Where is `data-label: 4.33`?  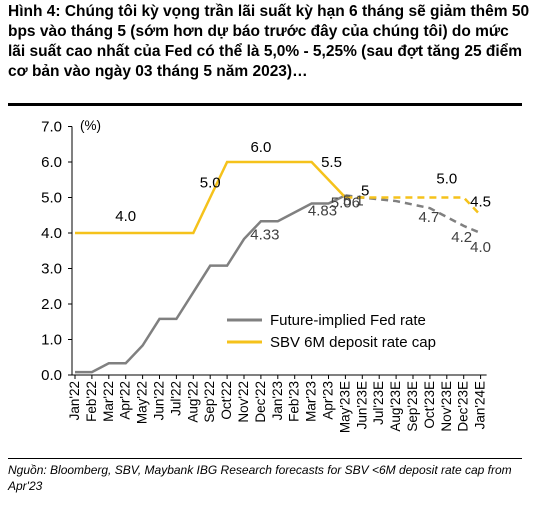 data-label: 4.33 is located at coordinates (264, 234).